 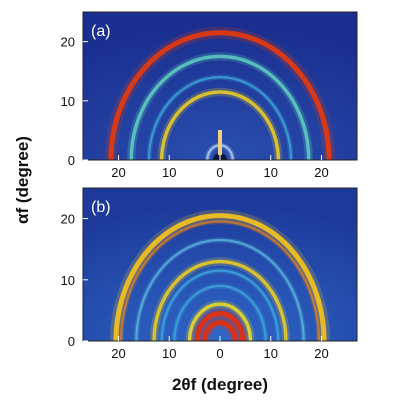 What do you see at coordinates (68, 42) in the screenshot?
I see `panel-a-y-tick-label: 20` at bounding box center [68, 42].